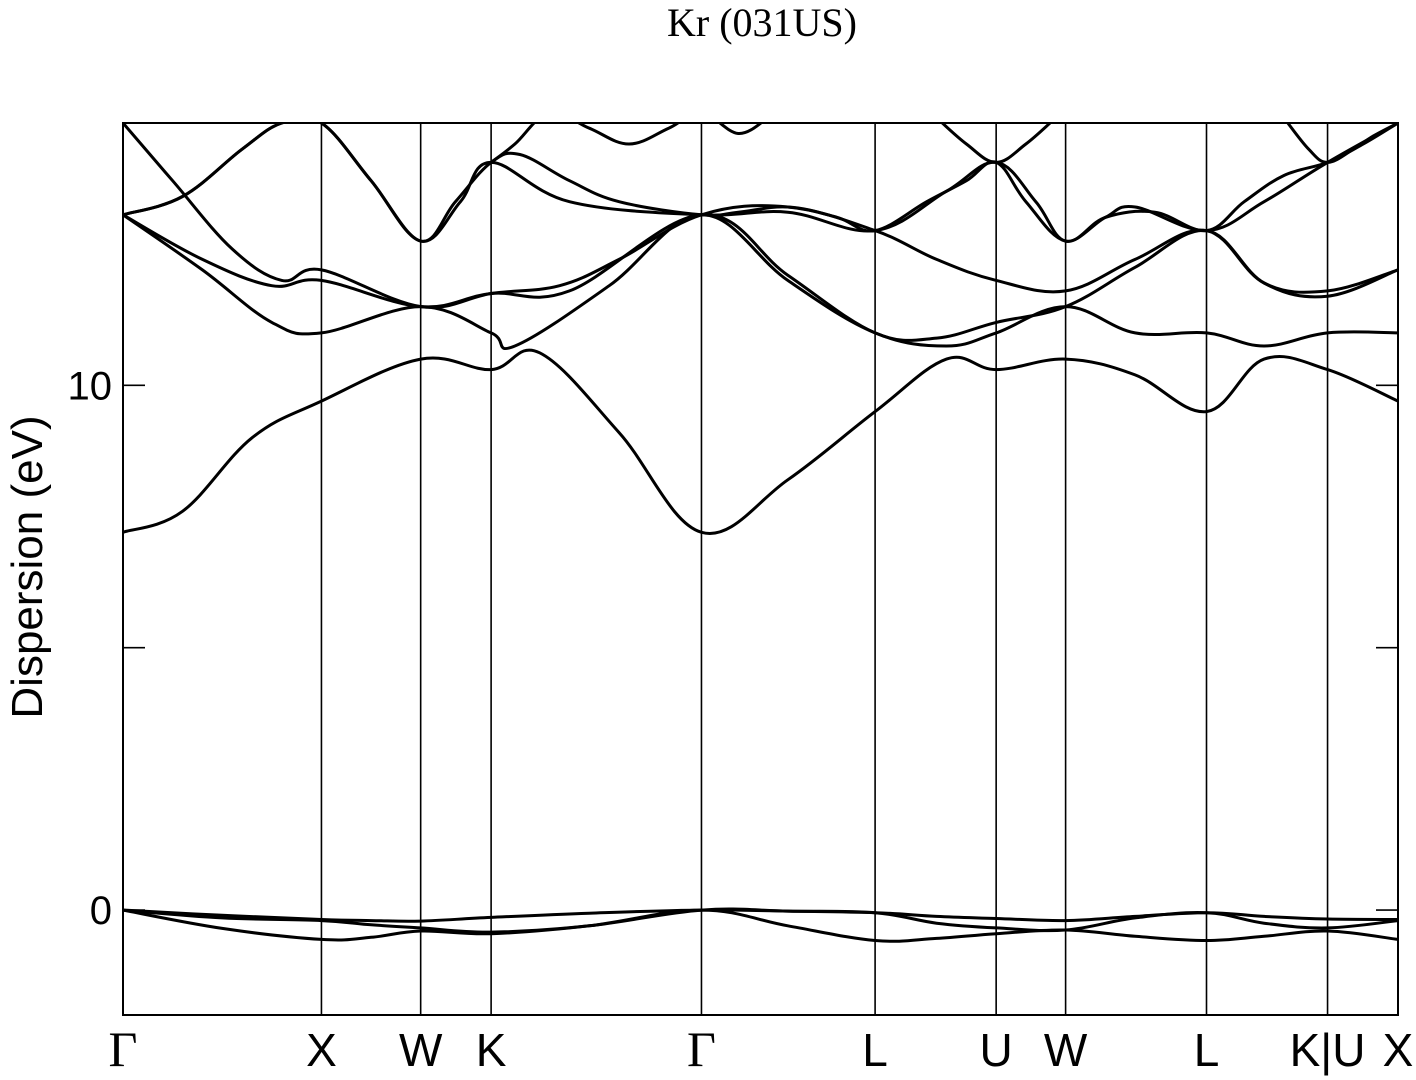  I want to click on chart-title: Kr (031US), so click(762, 22).